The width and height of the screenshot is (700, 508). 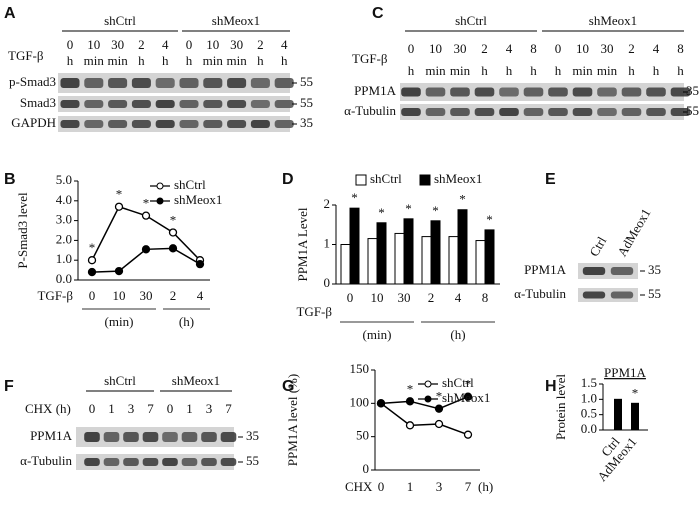 What do you see at coordinates (119, 321) in the screenshot?
I see `group-label: (min)` at bounding box center [119, 321].